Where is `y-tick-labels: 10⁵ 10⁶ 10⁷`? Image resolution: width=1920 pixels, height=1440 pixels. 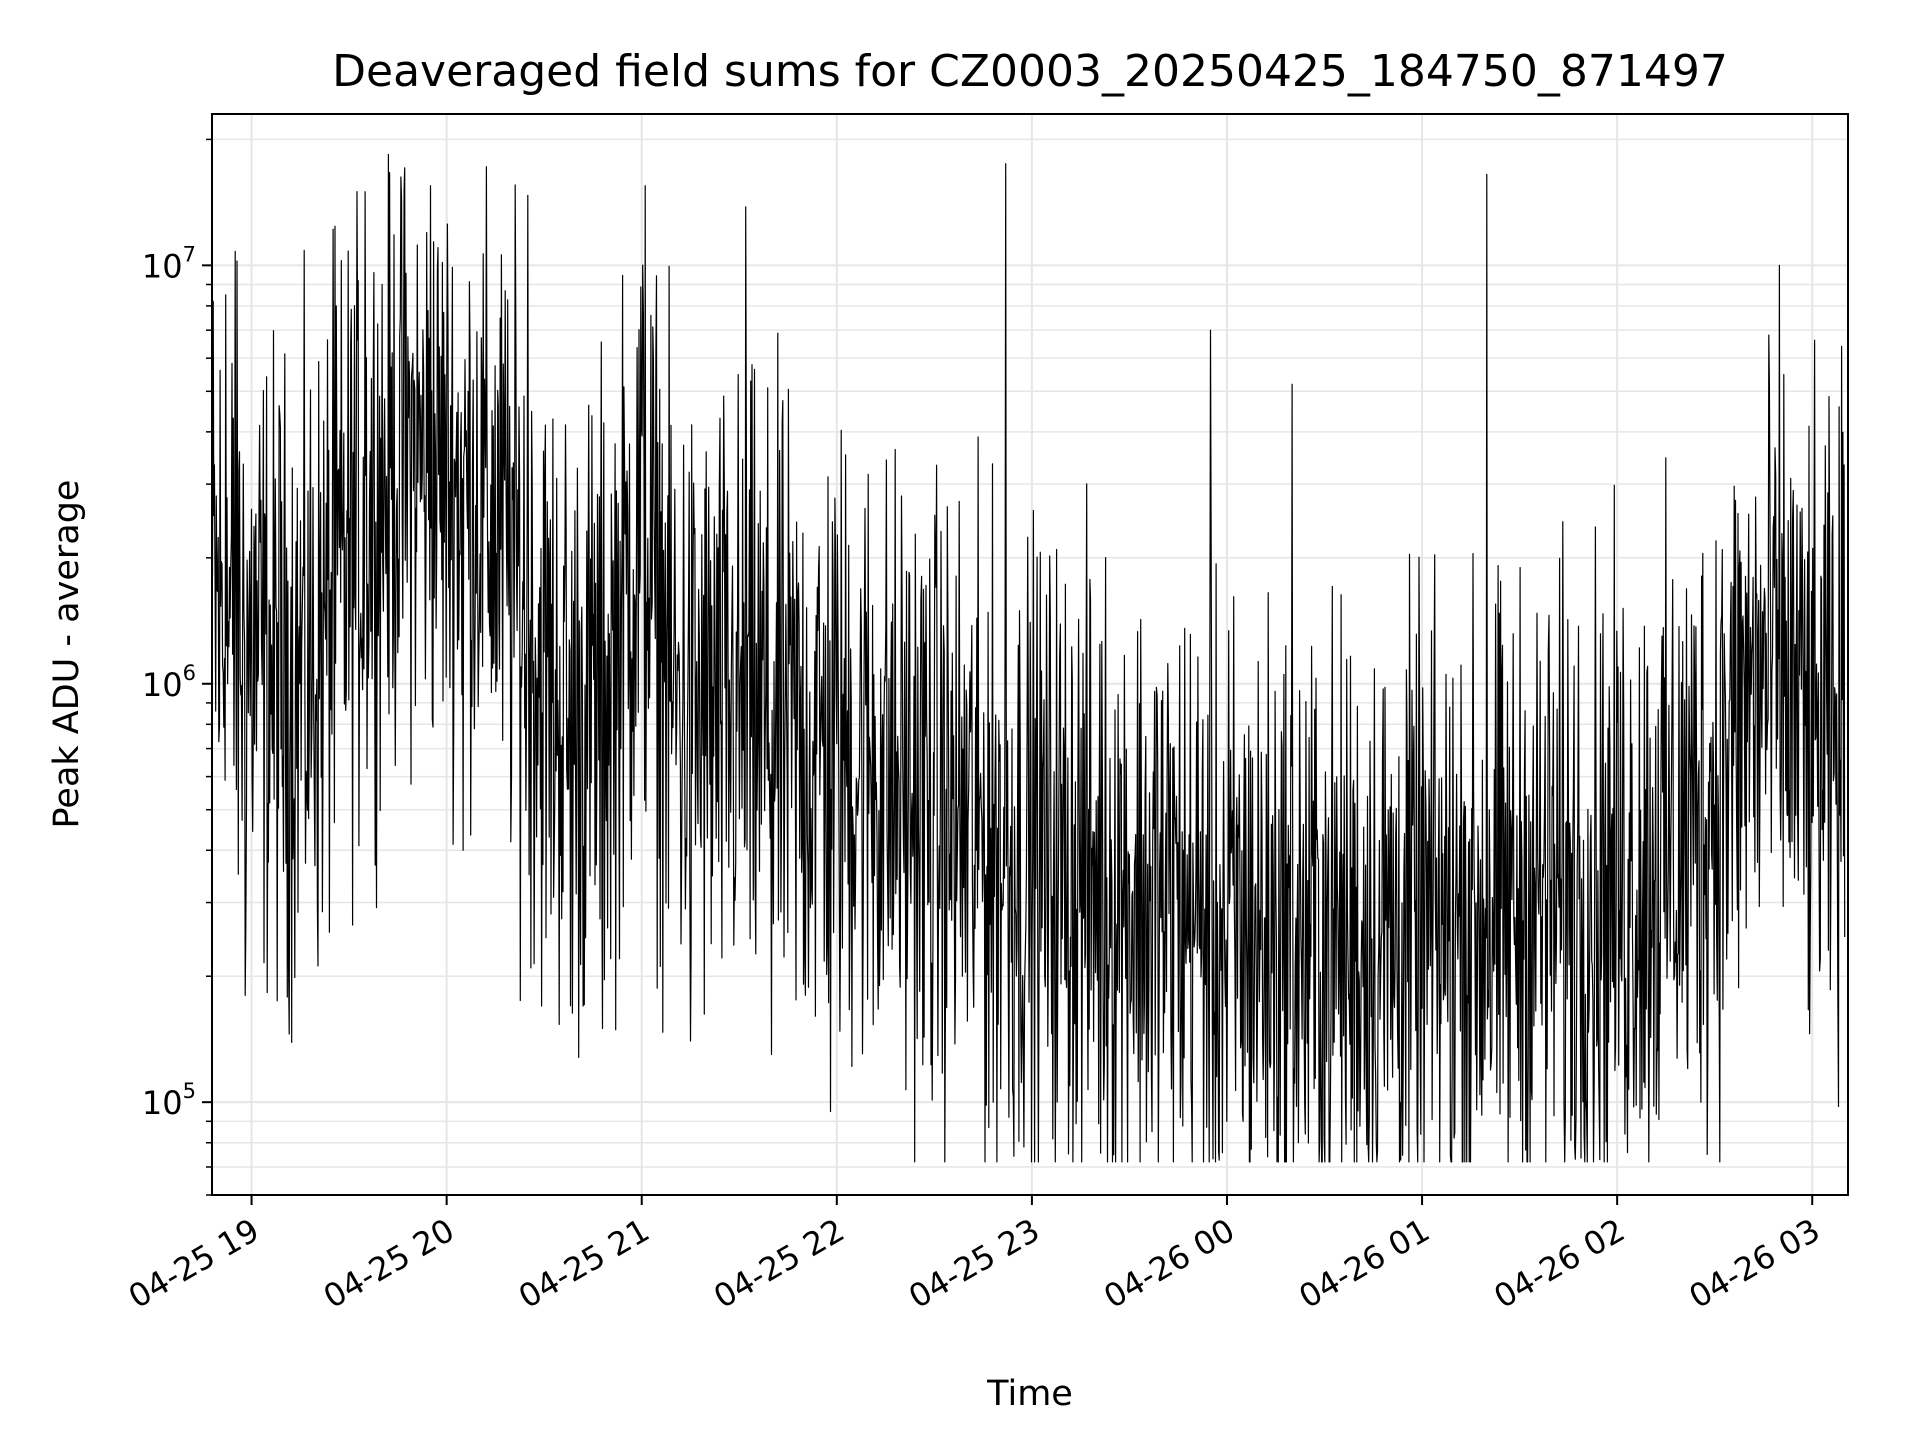
y-tick-labels: 10⁵ 10⁶ 10⁷ is located at coordinates (169, 682).